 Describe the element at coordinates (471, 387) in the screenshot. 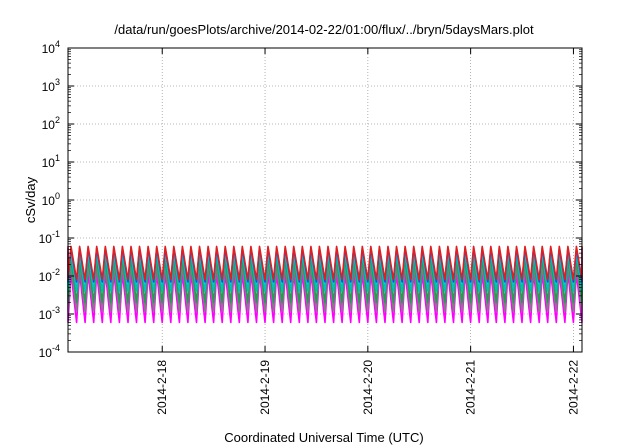

I see `x-tick-label: 2014-2-21` at that location.